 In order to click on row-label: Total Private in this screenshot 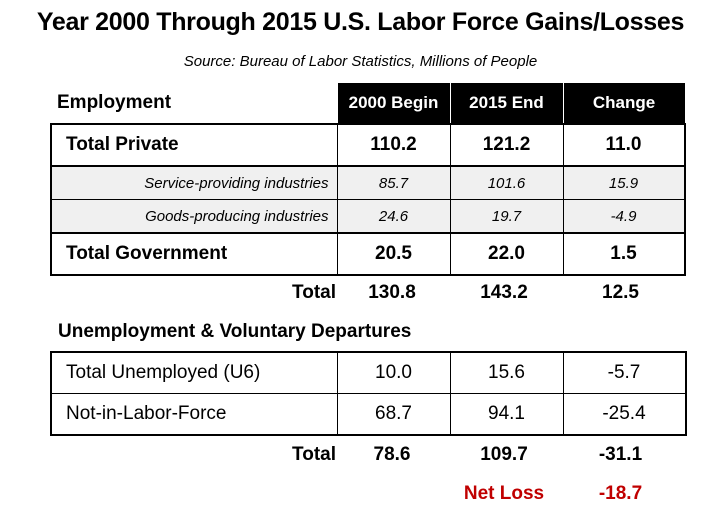, I will do `click(194, 145)`.